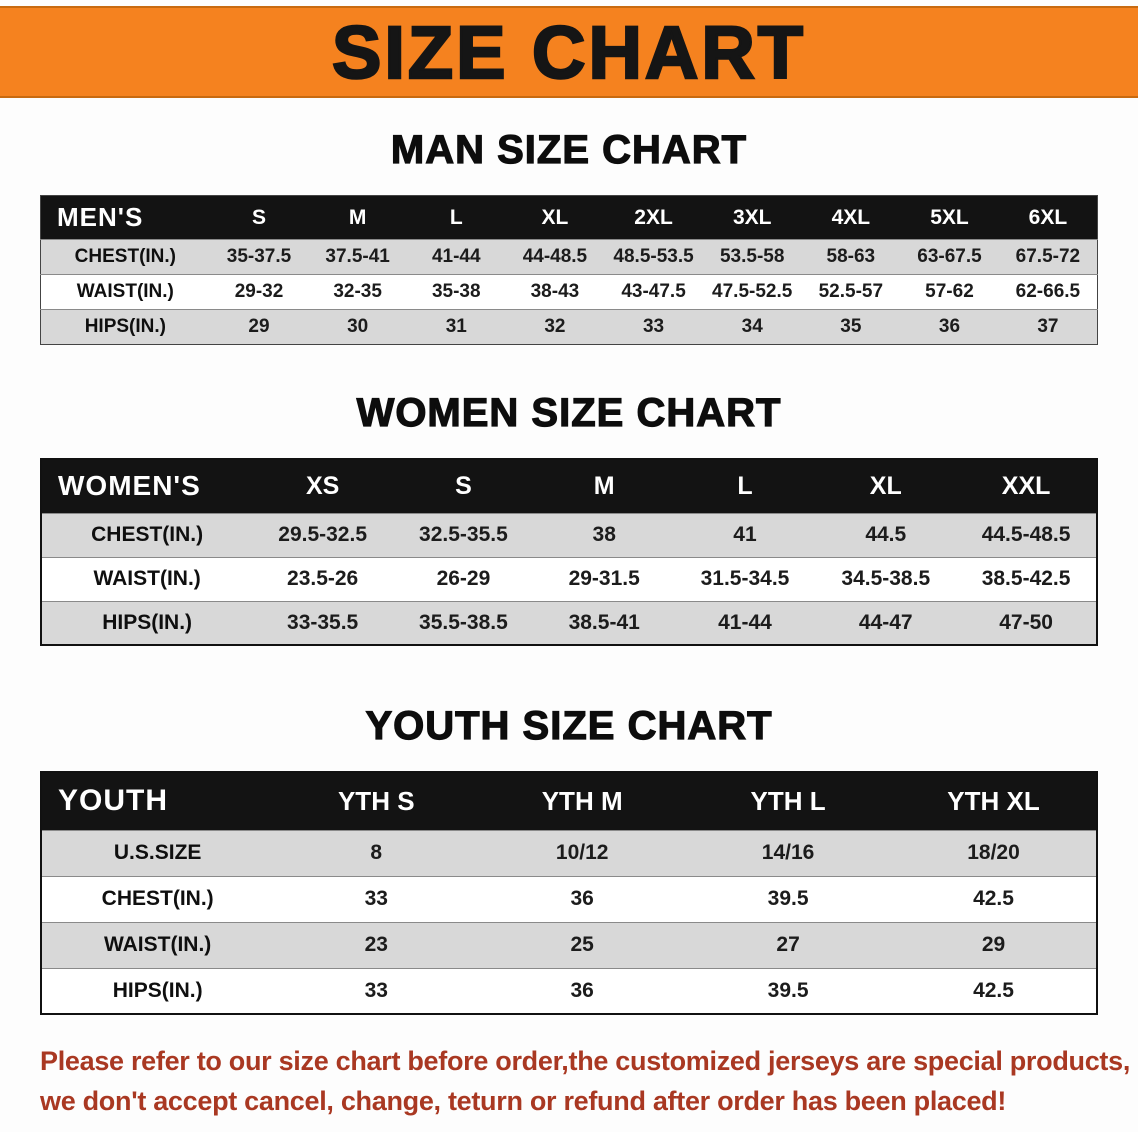 The height and width of the screenshot is (1132, 1138). I want to click on size-cell: 42.5, so click(994, 990).